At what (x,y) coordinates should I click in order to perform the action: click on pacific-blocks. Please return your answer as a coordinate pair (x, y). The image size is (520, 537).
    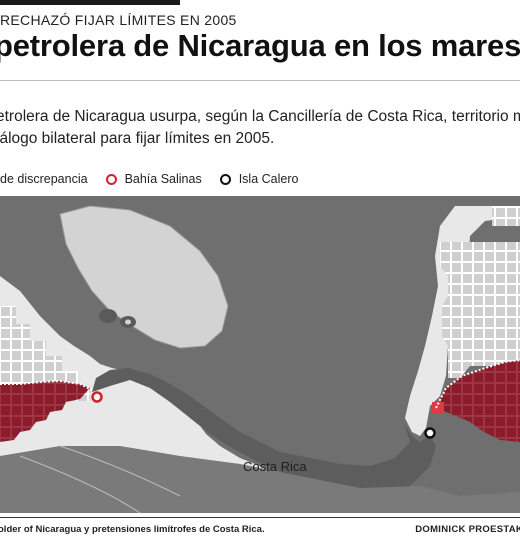
    Looking at the image, I should click on (45, 353).